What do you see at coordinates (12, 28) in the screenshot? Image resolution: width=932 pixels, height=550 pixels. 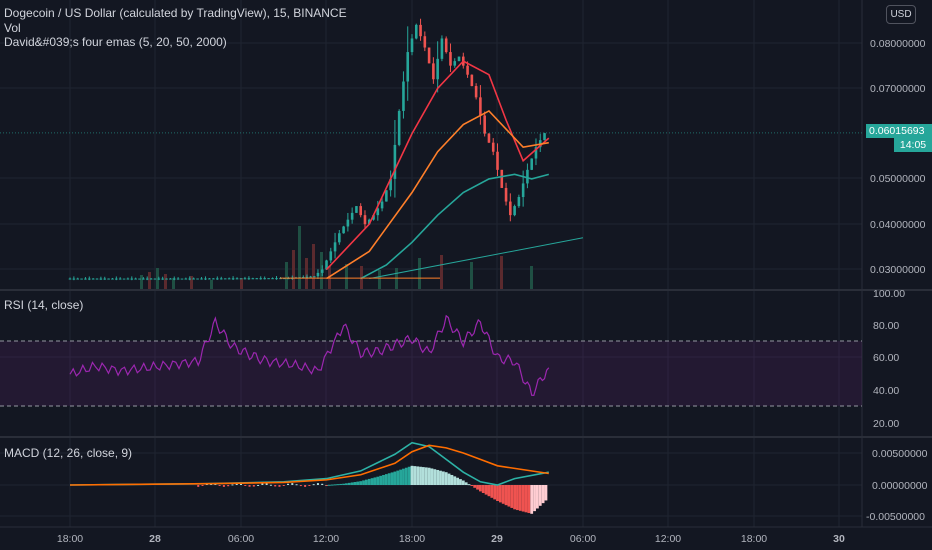 I see `volume-legend: Vol` at bounding box center [12, 28].